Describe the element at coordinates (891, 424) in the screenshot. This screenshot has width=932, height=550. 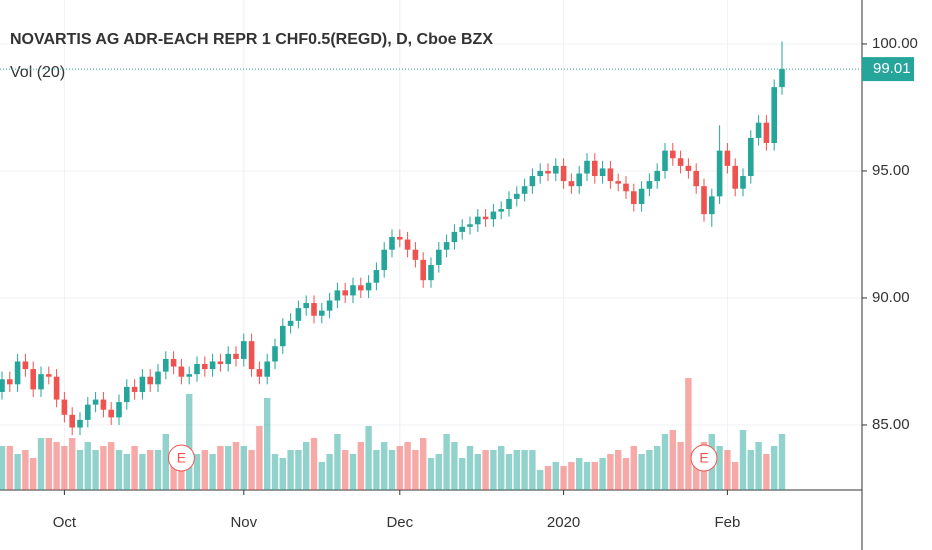
I see `y-tick-label: 85.00` at that location.